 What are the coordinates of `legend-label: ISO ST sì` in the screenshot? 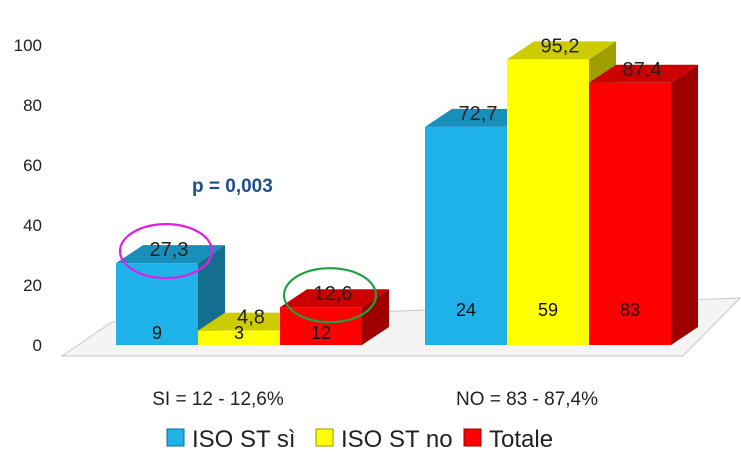 It's located at (244, 439).